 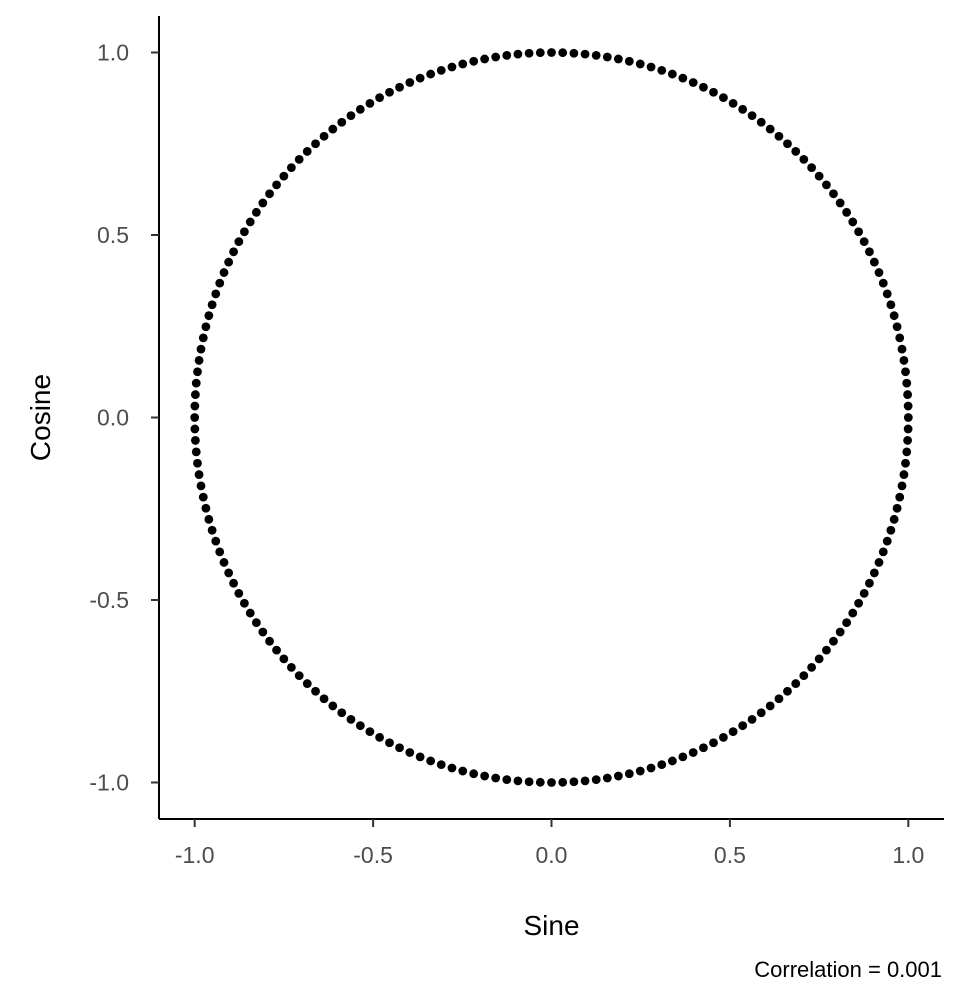 I want to click on y-axis-title: Cosine, so click(x=40, y=417).